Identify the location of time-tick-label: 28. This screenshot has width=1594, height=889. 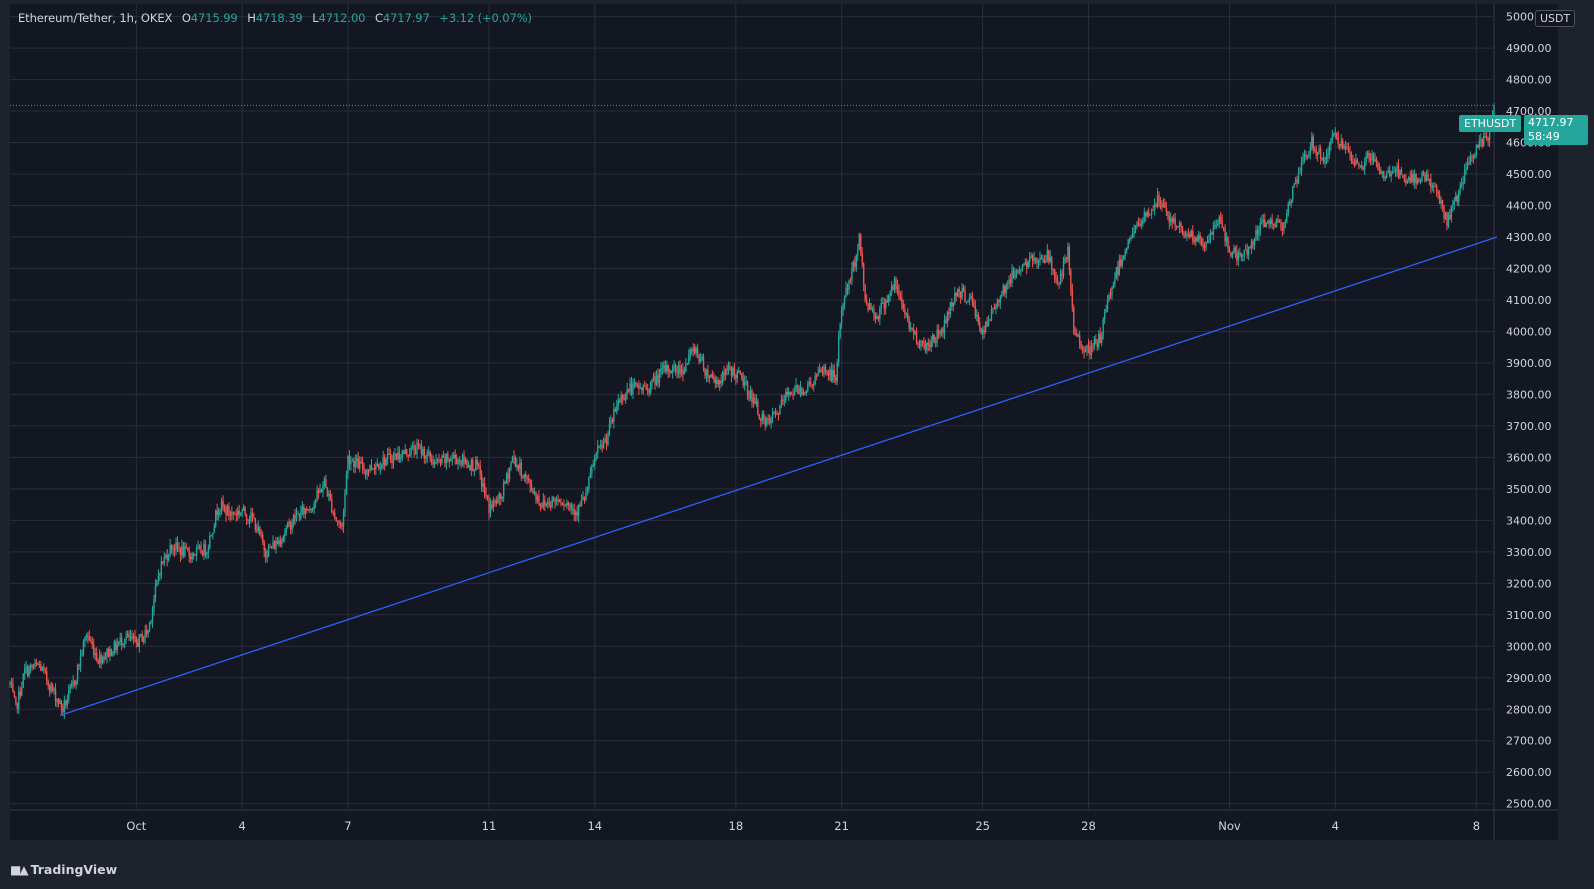
(1088, 826).